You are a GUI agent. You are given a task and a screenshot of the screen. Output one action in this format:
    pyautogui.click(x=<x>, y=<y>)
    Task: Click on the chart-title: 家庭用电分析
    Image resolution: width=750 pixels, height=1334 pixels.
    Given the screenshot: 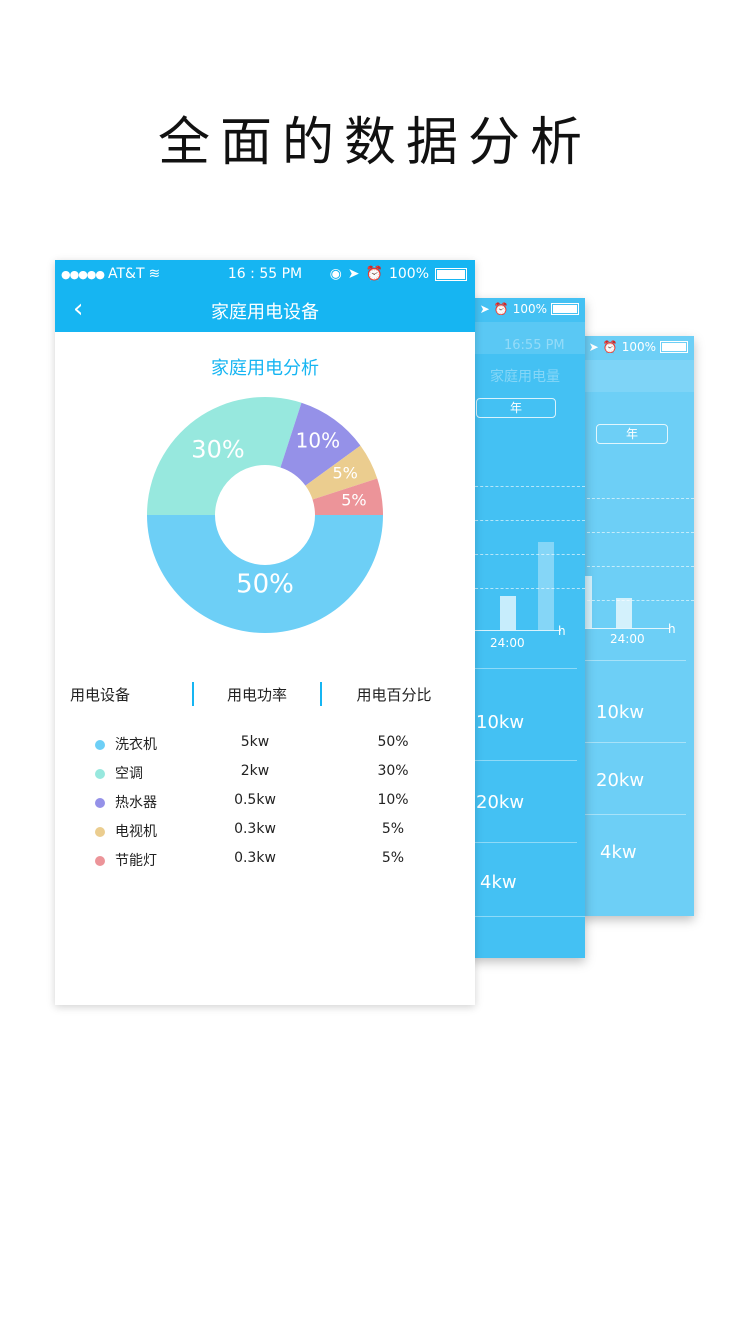 What is the action you would take?
    pyautogui.click(x=265, y=368)
    